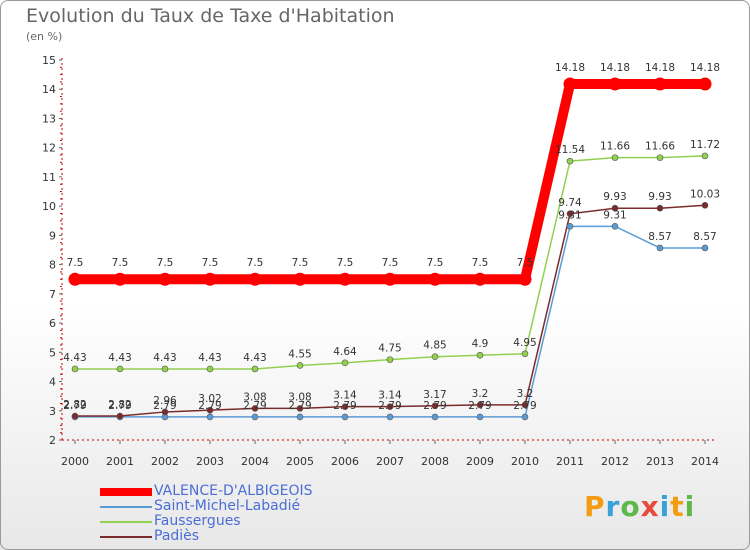 This screenshot has height=550, width=750. I want to click on logo-letter: P, so click(595, 506).